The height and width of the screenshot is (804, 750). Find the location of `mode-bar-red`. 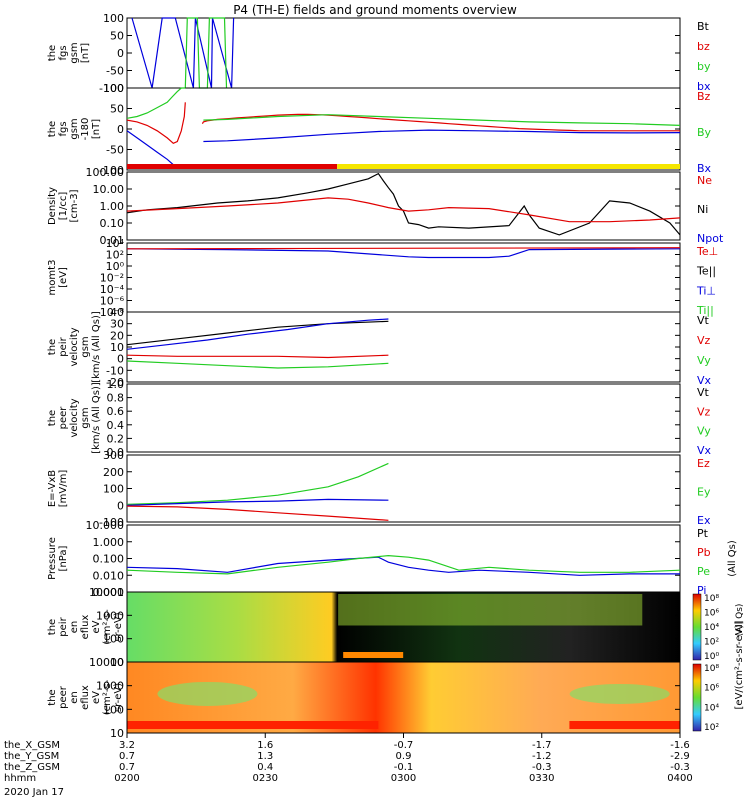

mode-bar-red is located at coordinates (232, 166).